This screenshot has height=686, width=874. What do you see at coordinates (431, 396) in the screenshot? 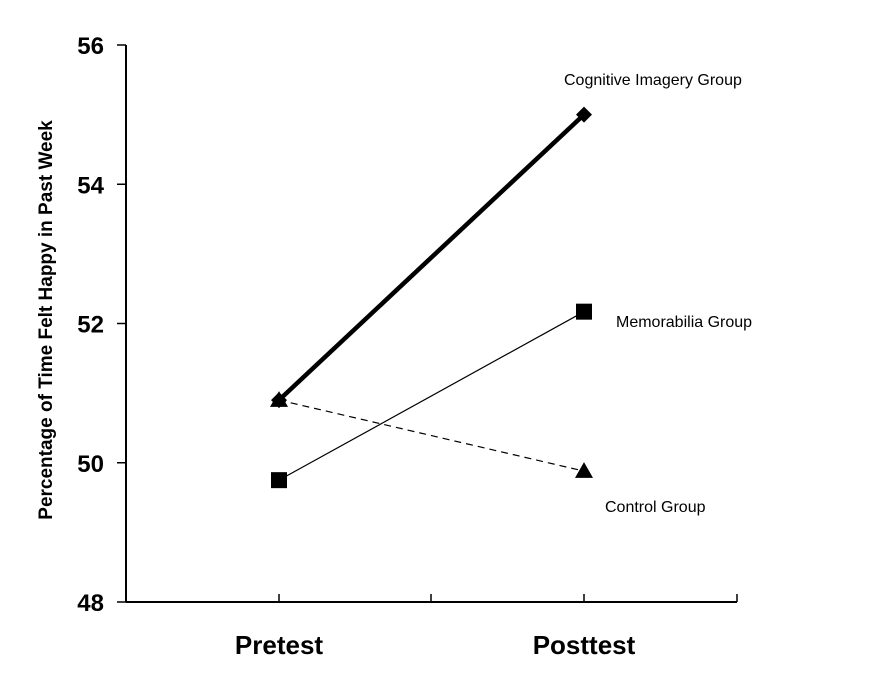
I see `series-line-square` at bounding box center [431, 396].